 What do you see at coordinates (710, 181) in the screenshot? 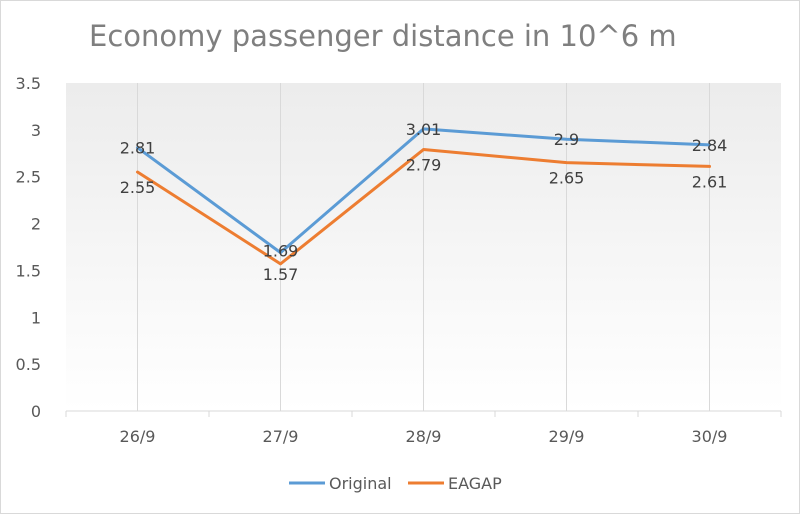
I see `data-label: 2.61` at bounding box center [710, 181].